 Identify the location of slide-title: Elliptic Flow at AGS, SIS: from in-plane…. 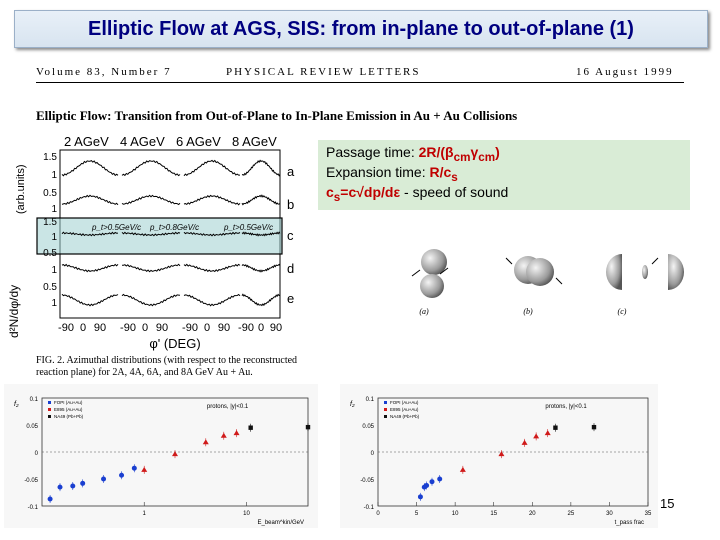
(361, 29).